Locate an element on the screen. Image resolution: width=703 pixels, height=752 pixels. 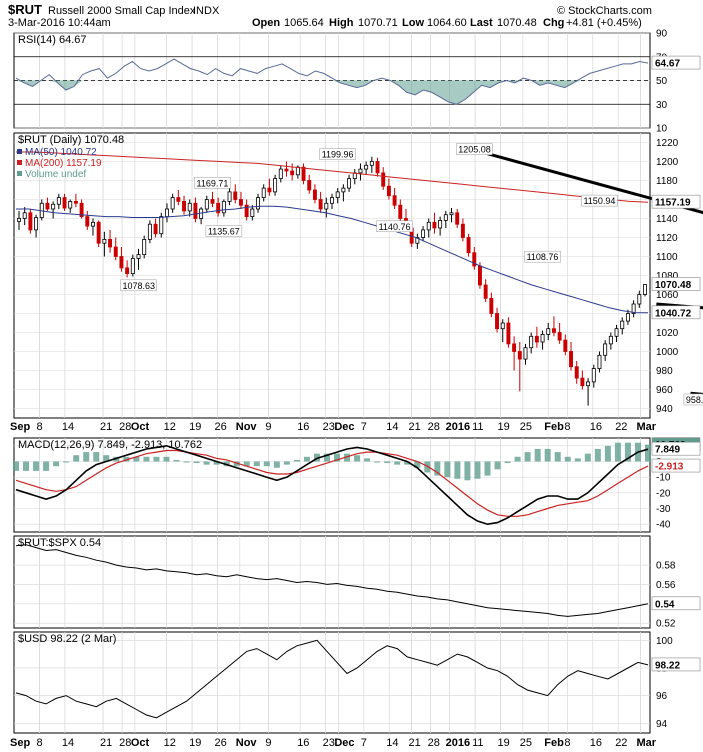
usd-y-tick-label: 96 is located at coordinates (662, 696).